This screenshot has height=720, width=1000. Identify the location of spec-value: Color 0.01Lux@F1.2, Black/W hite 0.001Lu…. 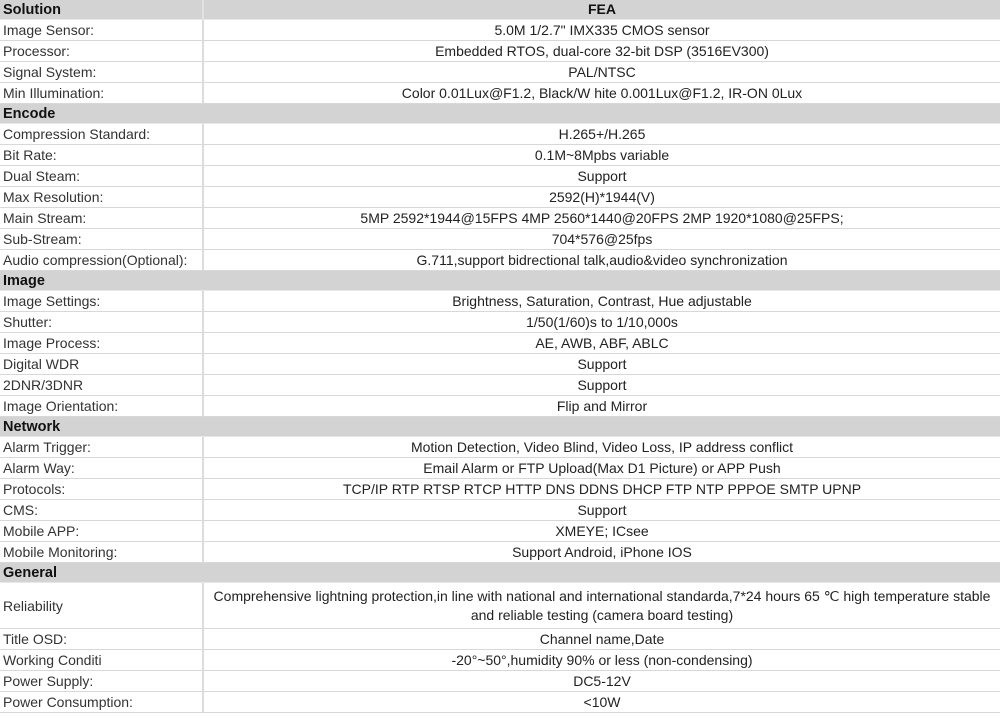
(602, 92).